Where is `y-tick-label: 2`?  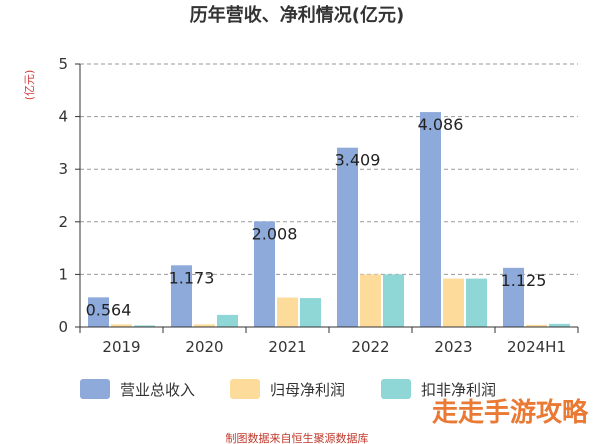 y-tick-label: 2 is located at coordinates (63, 222).